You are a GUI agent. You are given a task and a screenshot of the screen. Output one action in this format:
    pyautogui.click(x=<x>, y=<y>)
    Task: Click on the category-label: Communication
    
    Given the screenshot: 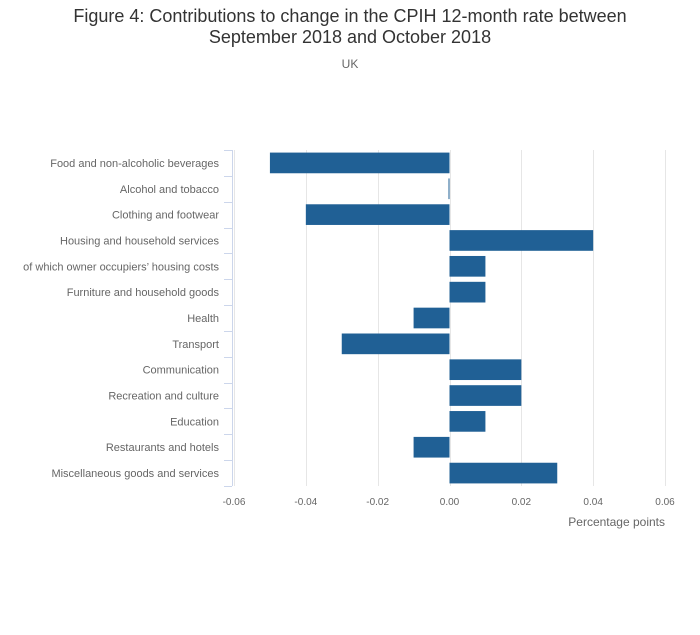 What is the action you would take?
    pyautogui.click(x=181, y=371)
    